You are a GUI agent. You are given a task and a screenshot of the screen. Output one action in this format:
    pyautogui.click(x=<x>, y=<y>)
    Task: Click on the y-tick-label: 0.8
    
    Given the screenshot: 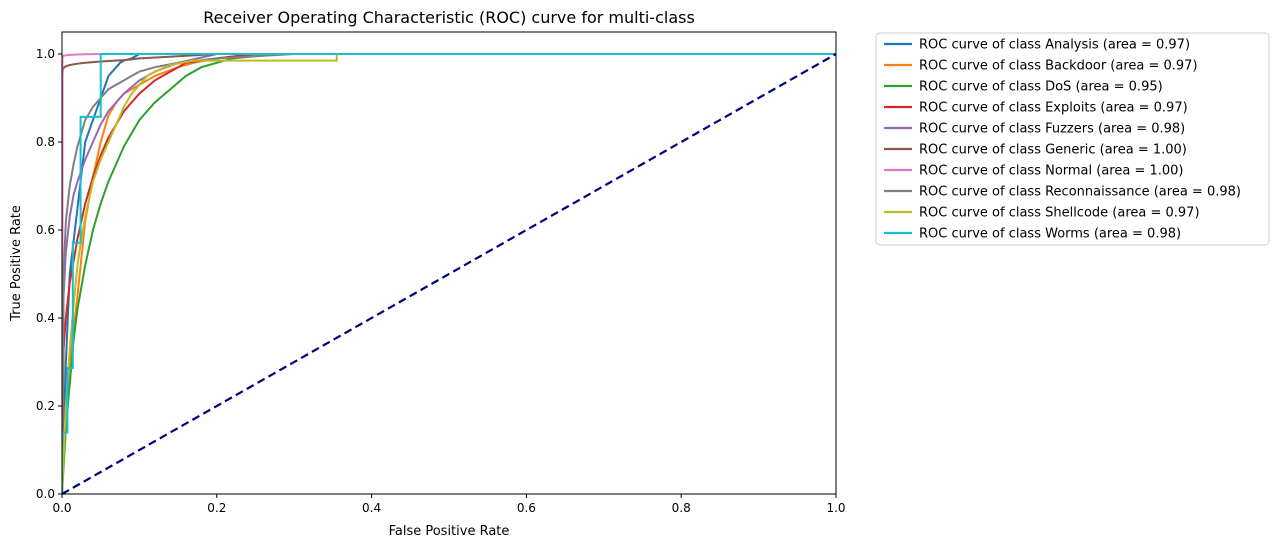 What is the action you would take?
    pyautogui.click(x=45, y=142)
    